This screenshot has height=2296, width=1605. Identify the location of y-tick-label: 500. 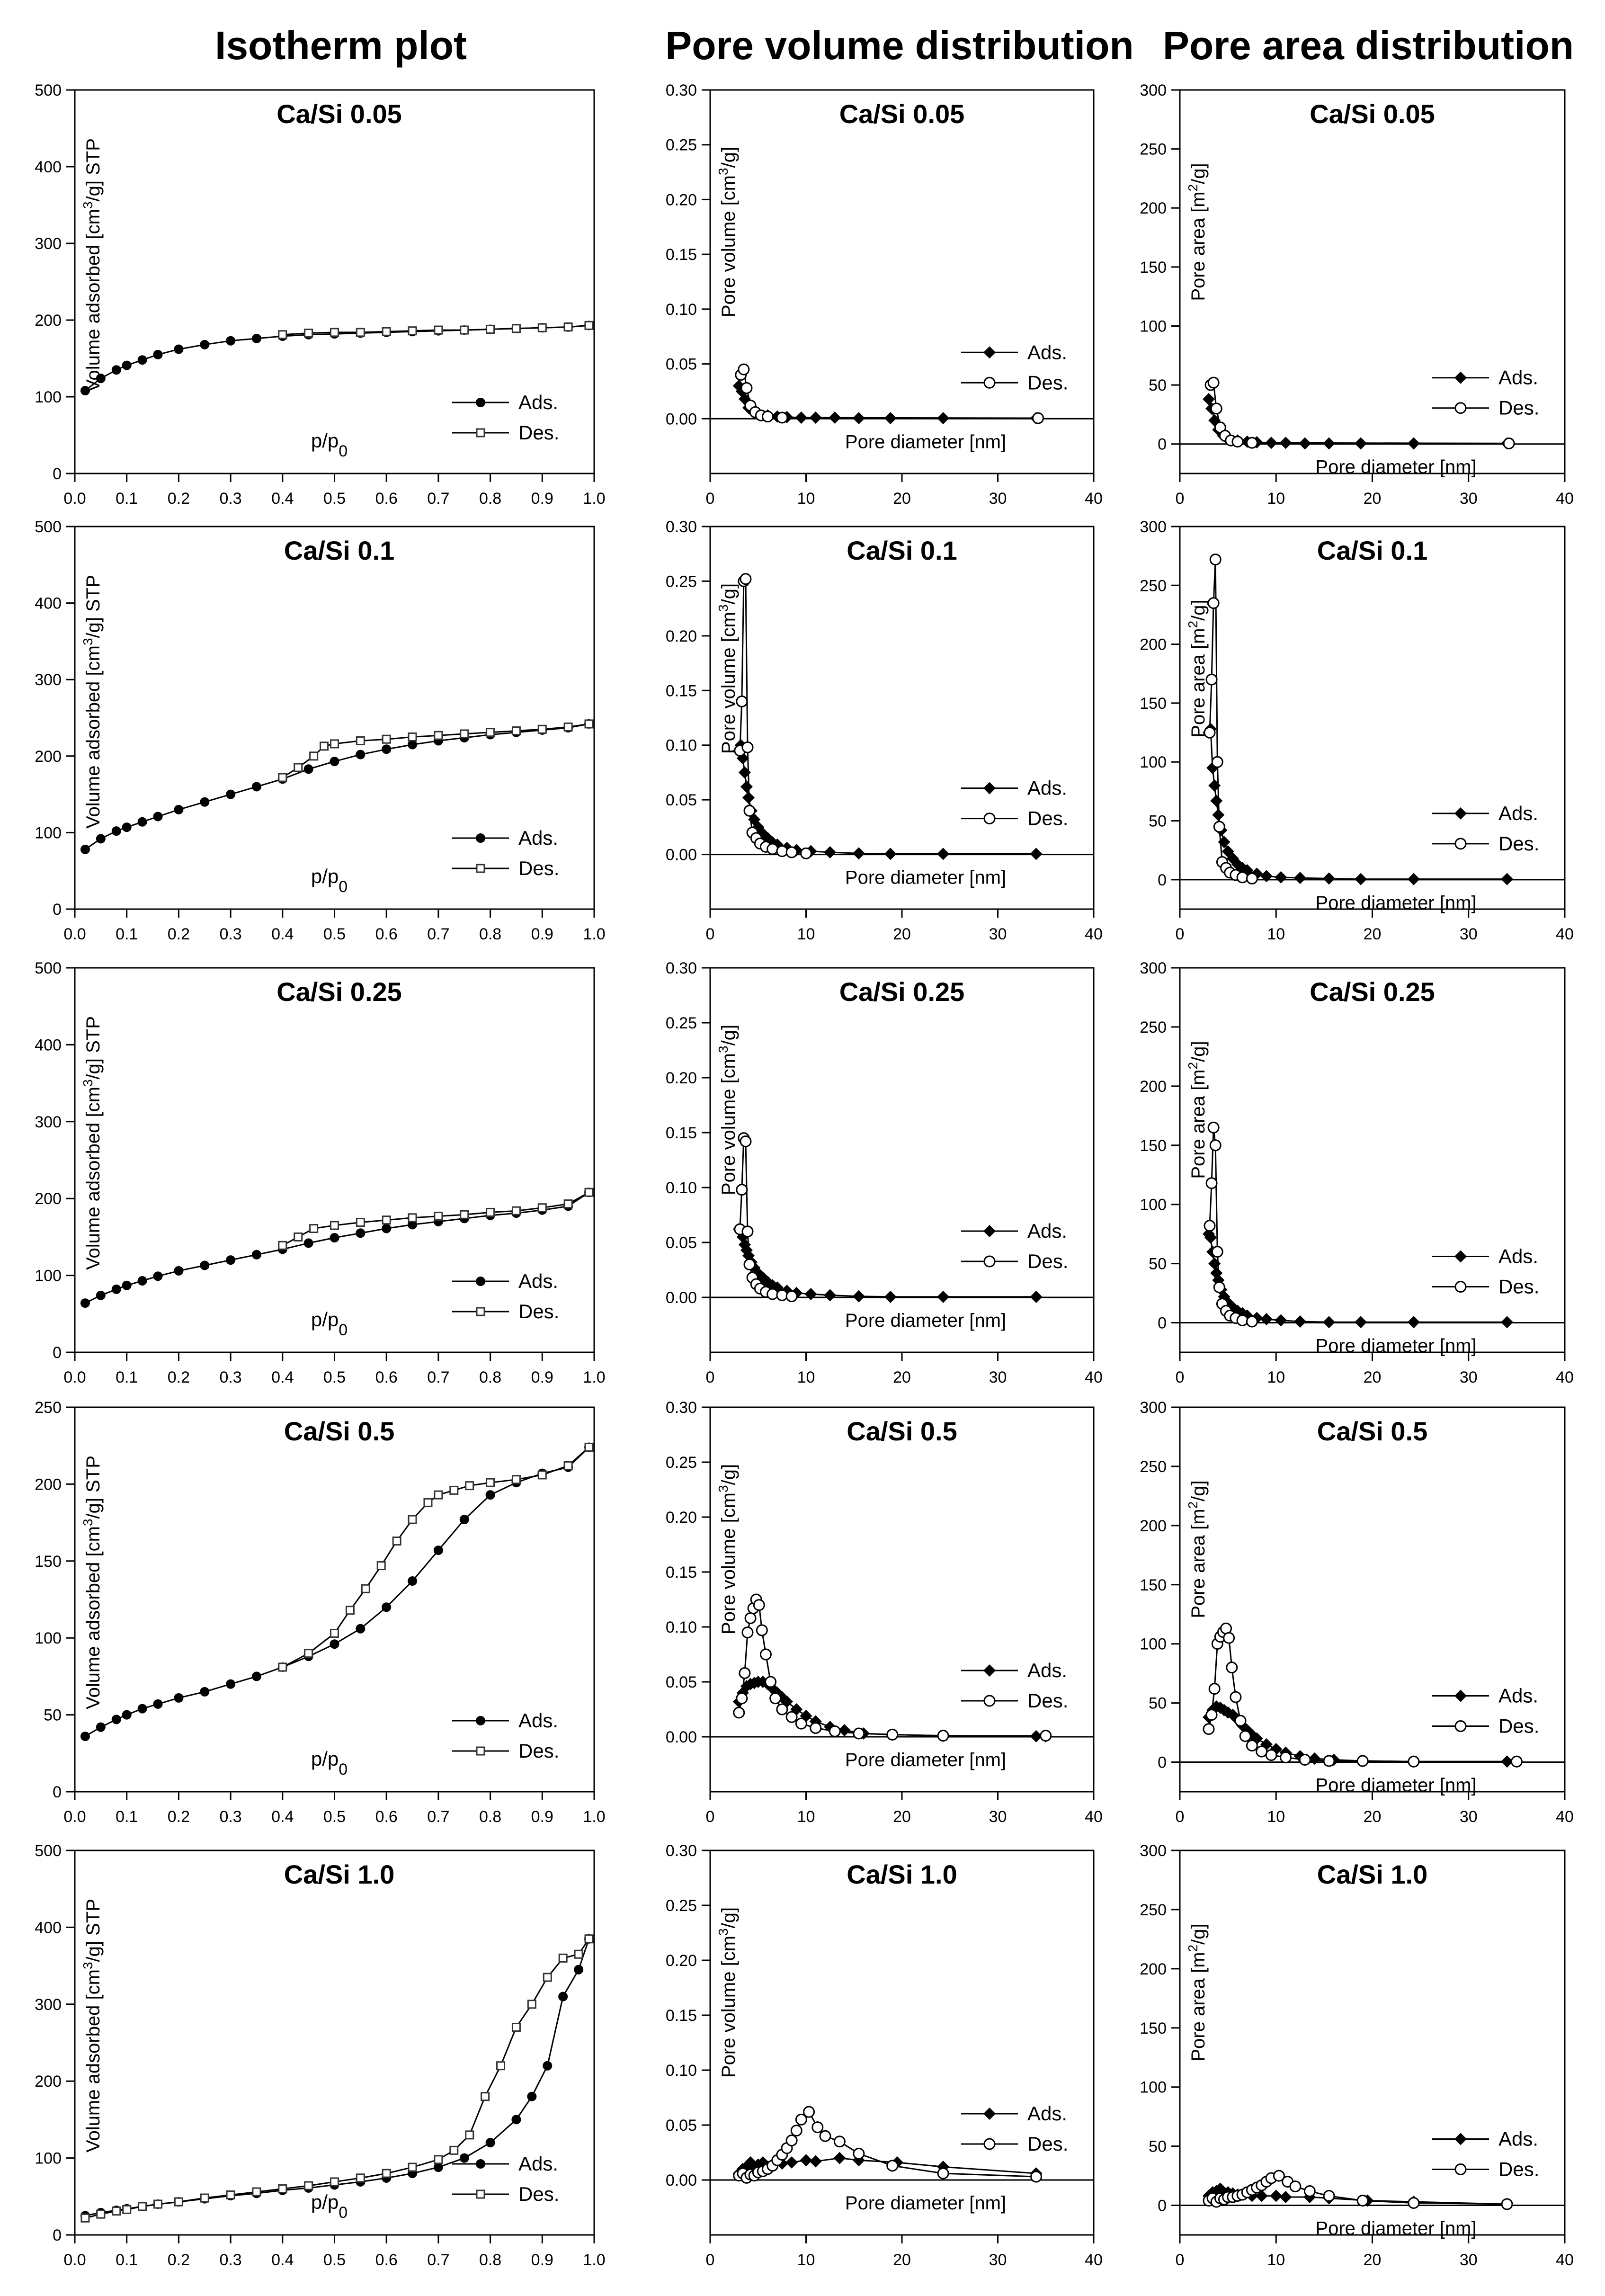
(49, 90).